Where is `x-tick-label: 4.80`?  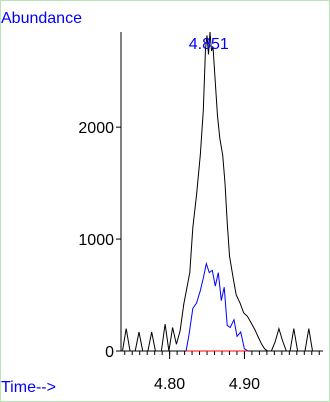 x-tick-label: 4.80 is located at coordinates (169, 384).